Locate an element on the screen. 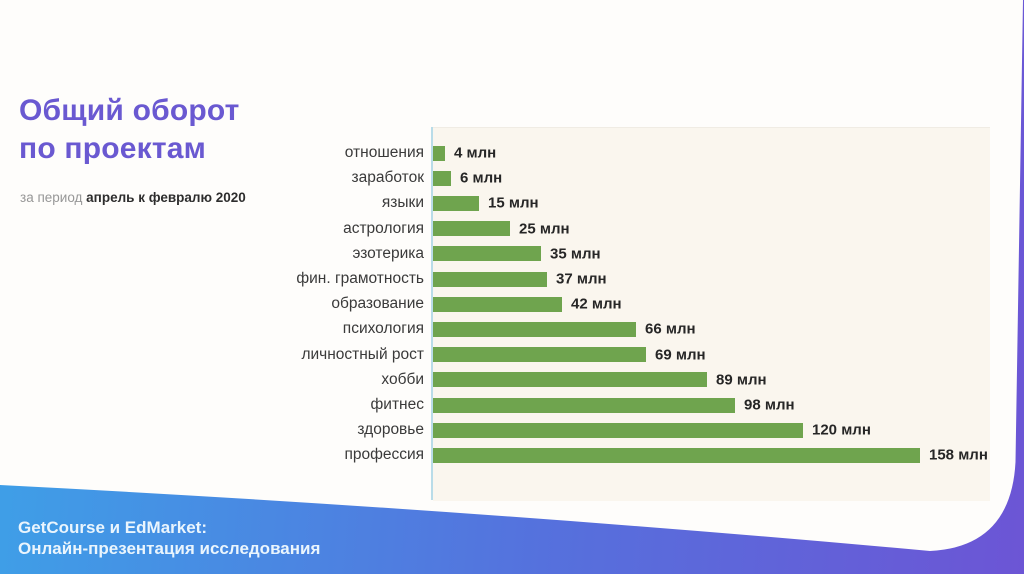 The width and height of the screenshot is (1024, 574). value-label: 15 млн is located at coordinates (513, 203).